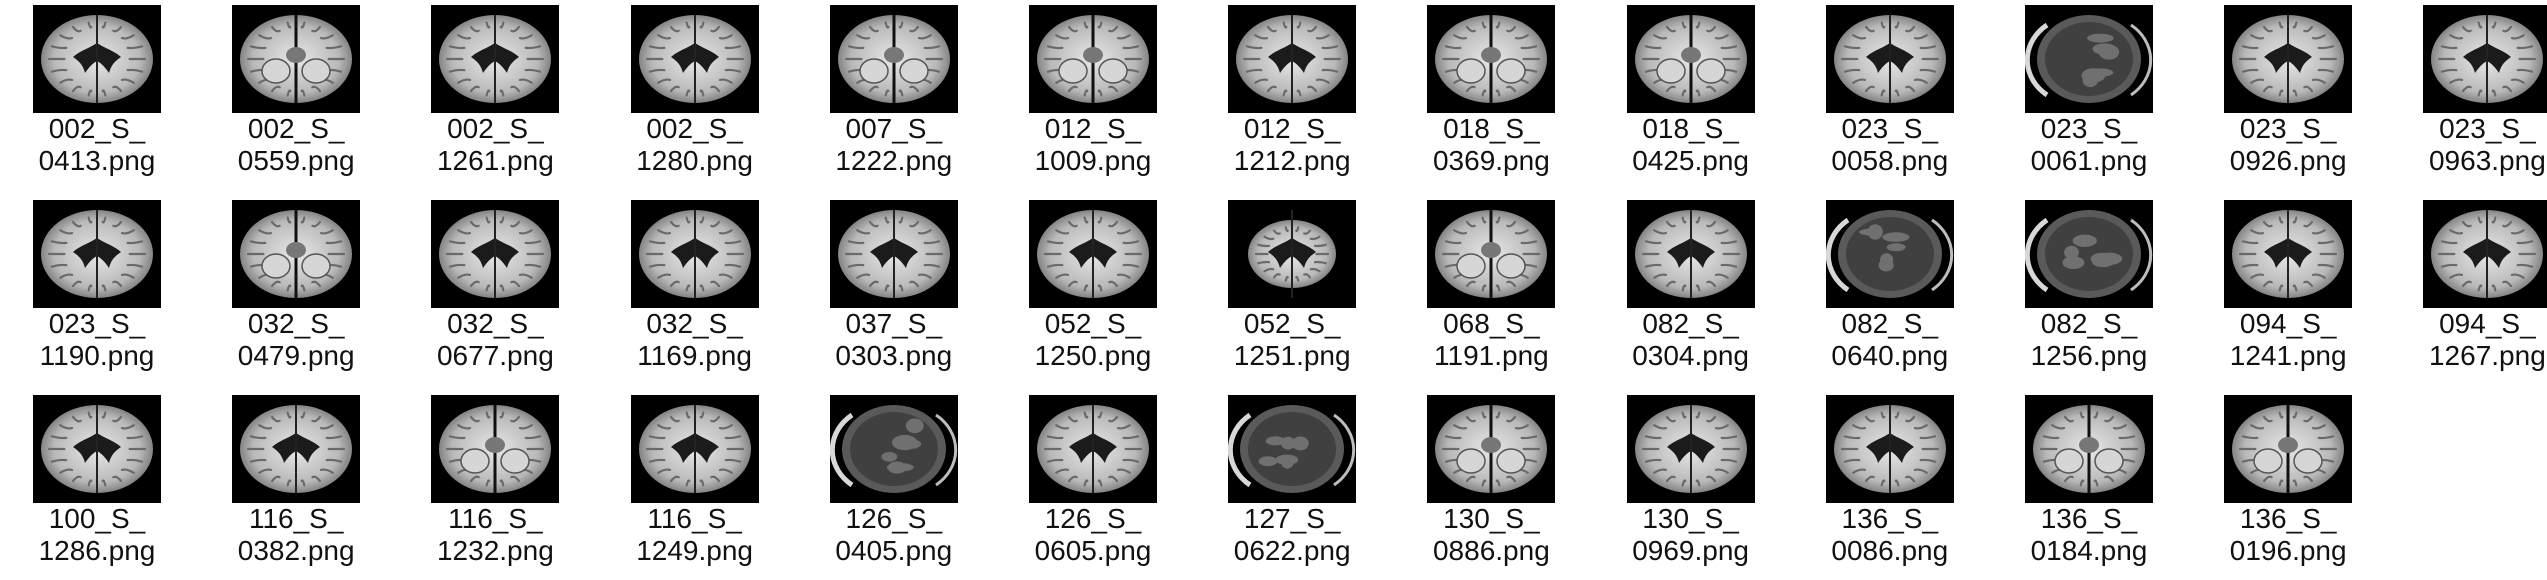 This screenshot has height=580, width=2547. What do you see at coordinates (1292, 290) in the screenshot?
I see `file-item: 052_S_ 1251.png` at bounding box center [1292, 290].